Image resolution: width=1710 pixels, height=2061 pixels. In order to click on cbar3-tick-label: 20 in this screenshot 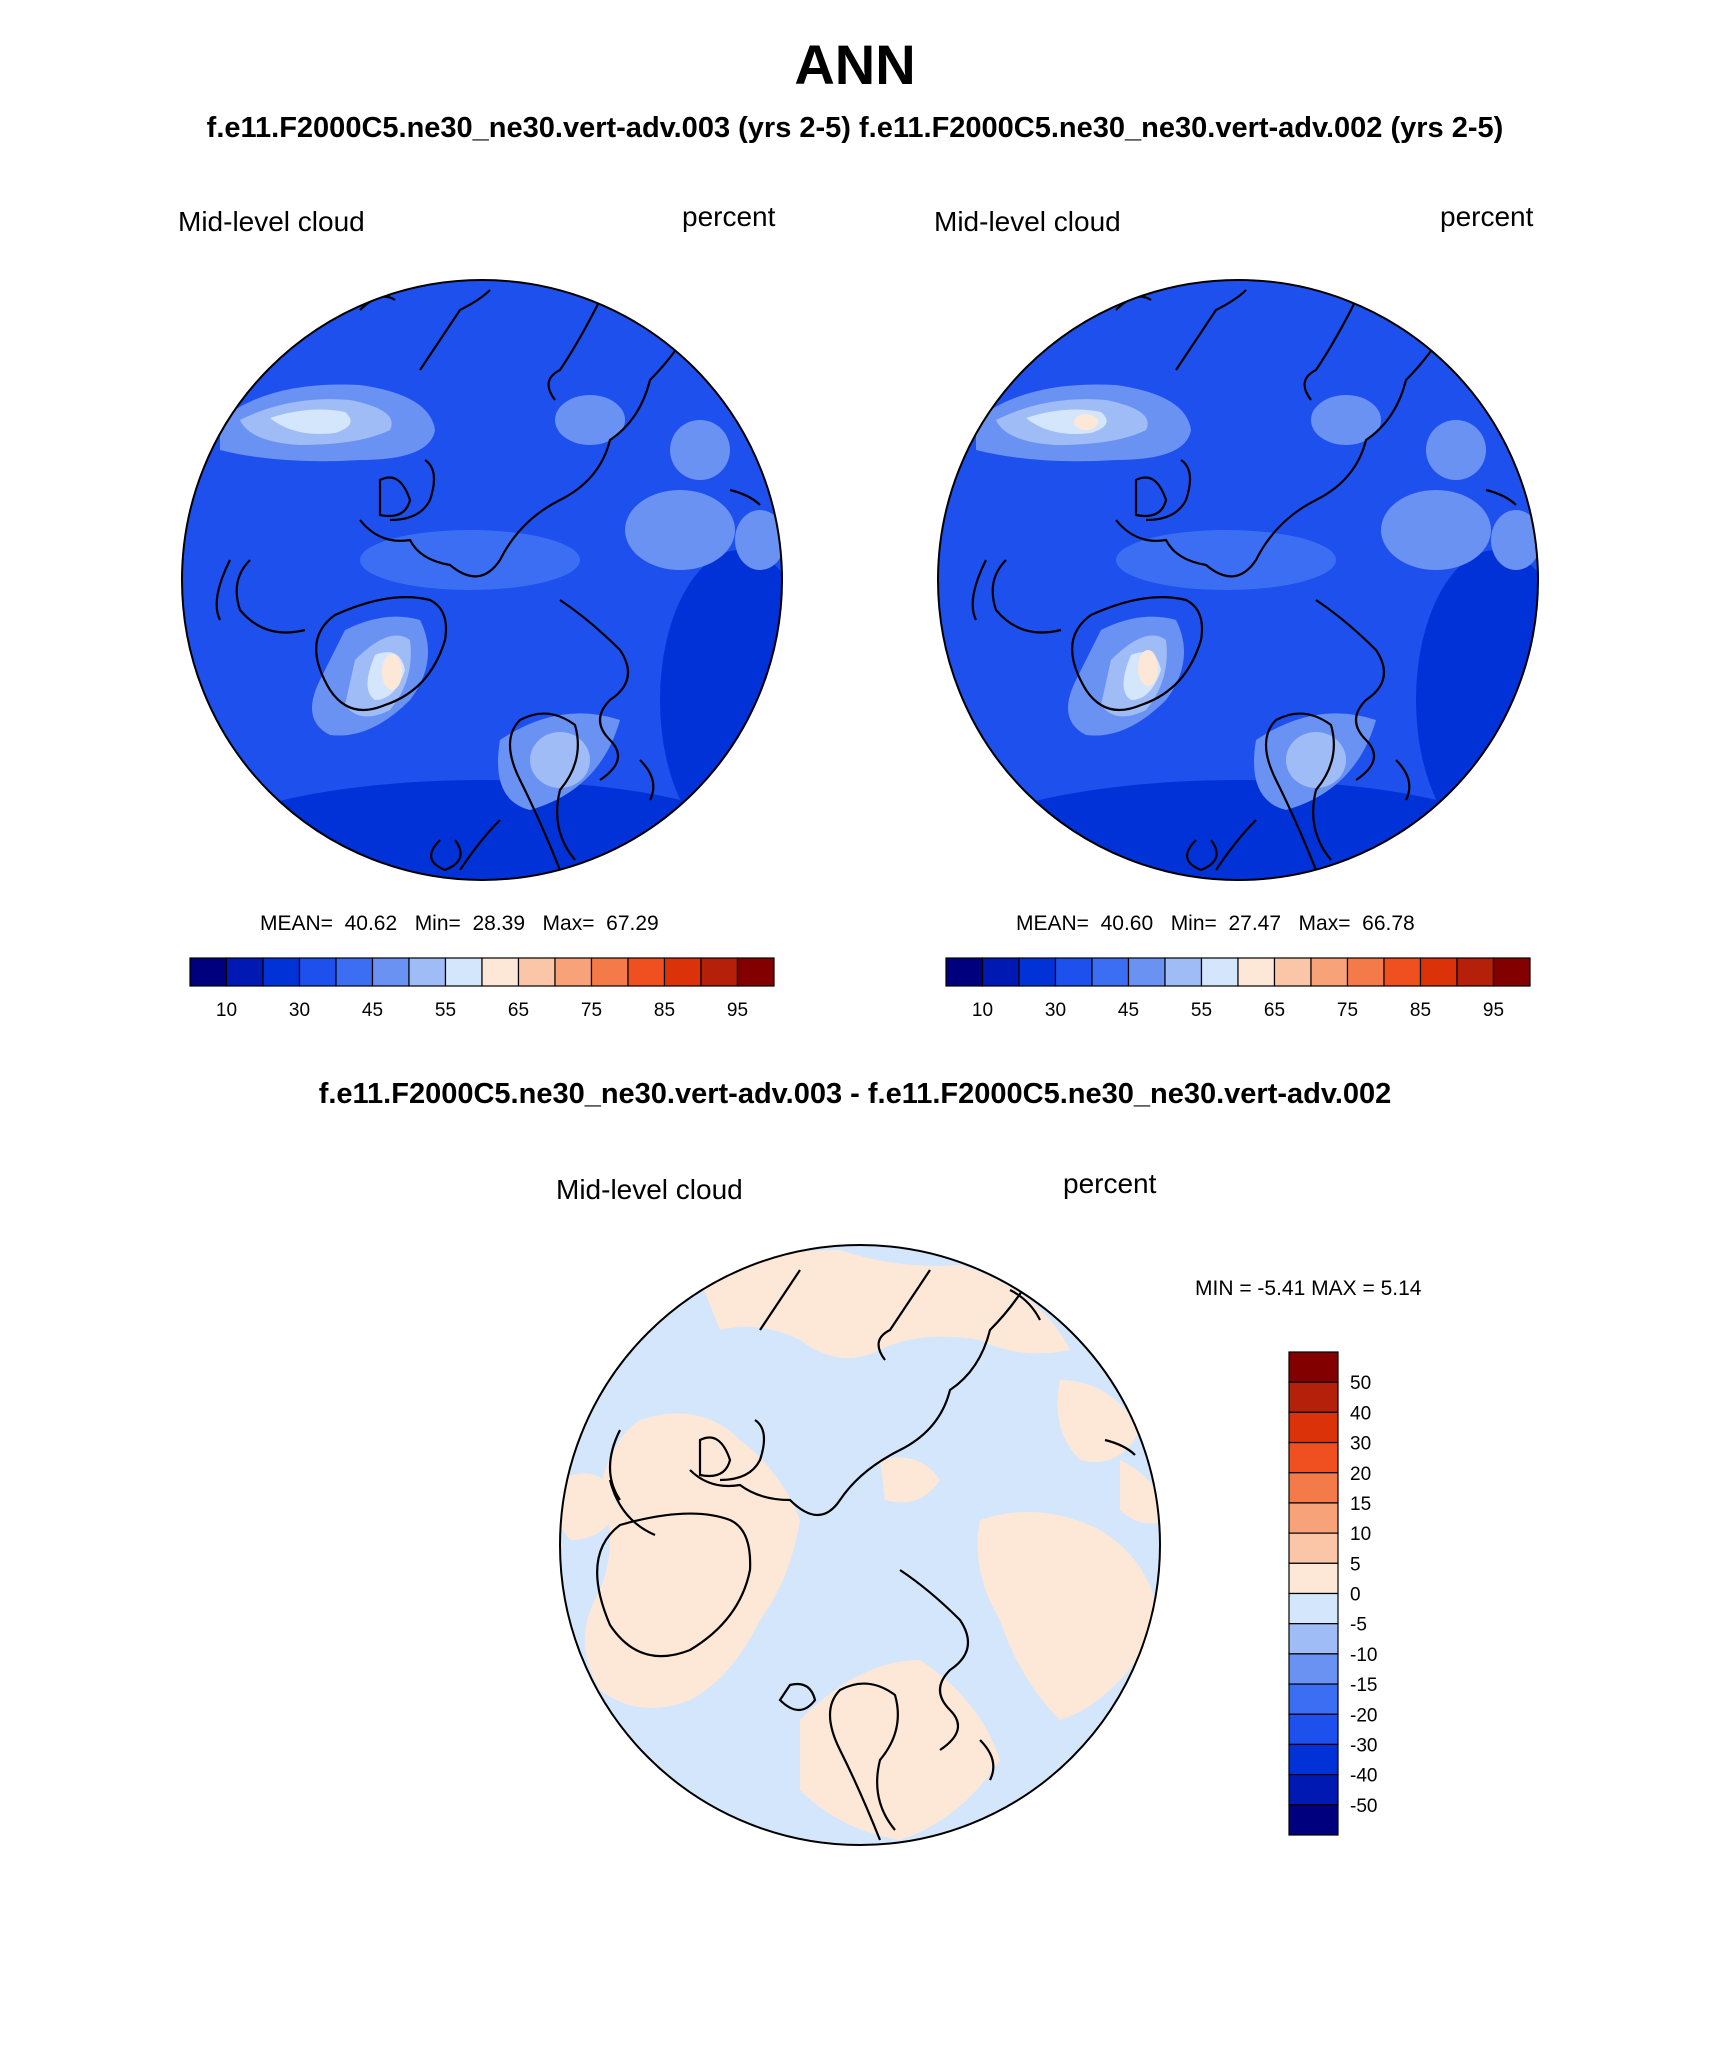, I will do `click(1360, 1474)`.